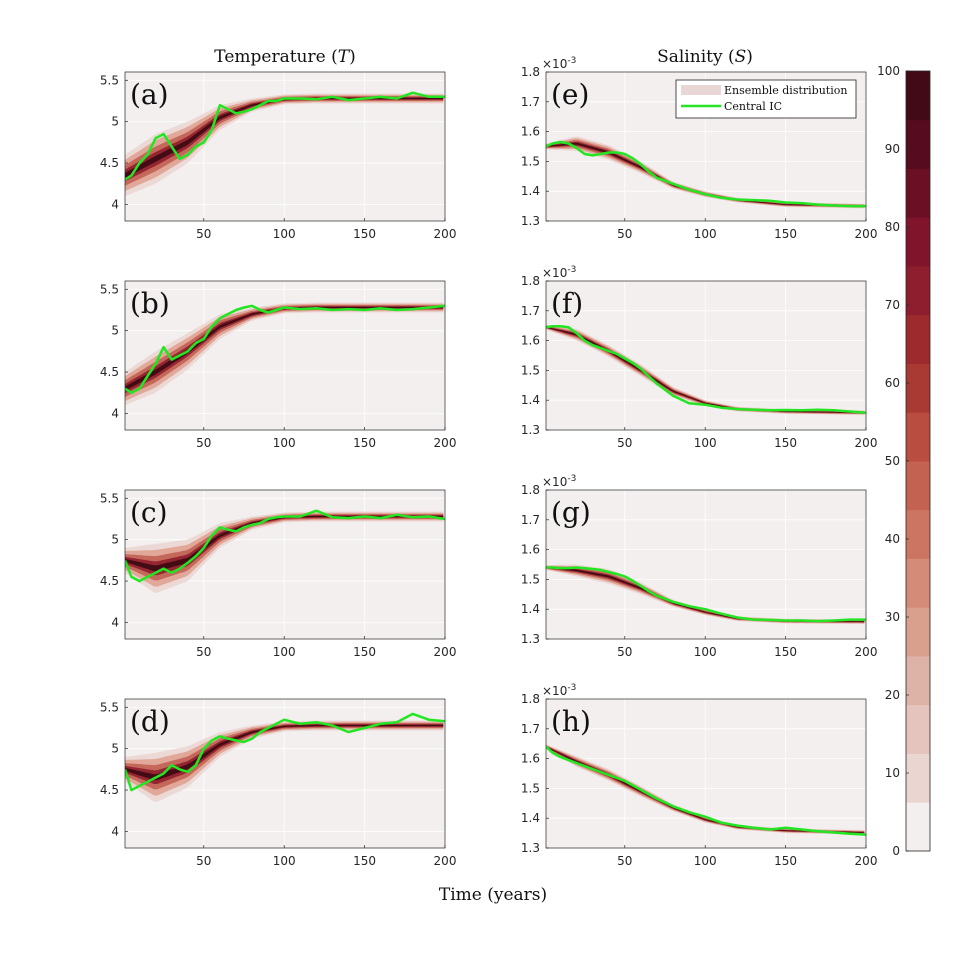 The image size is (958, 954). I want to click on colorbar-tick-label: 70, so click(892, 305).